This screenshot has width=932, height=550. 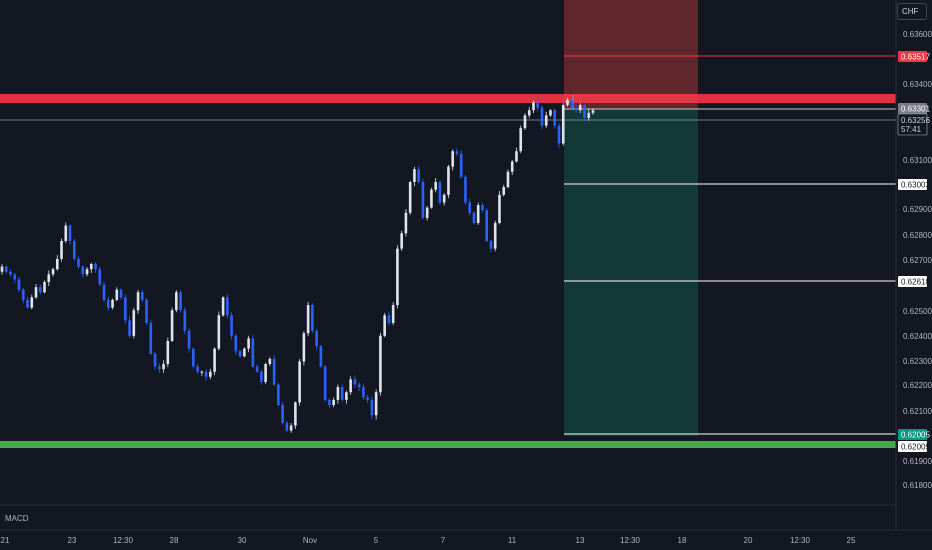 What do you see at coordinates (917, 34) in the screenshot?
I see `price-tick-label: 0.63600` at bounding box center [917, 34].